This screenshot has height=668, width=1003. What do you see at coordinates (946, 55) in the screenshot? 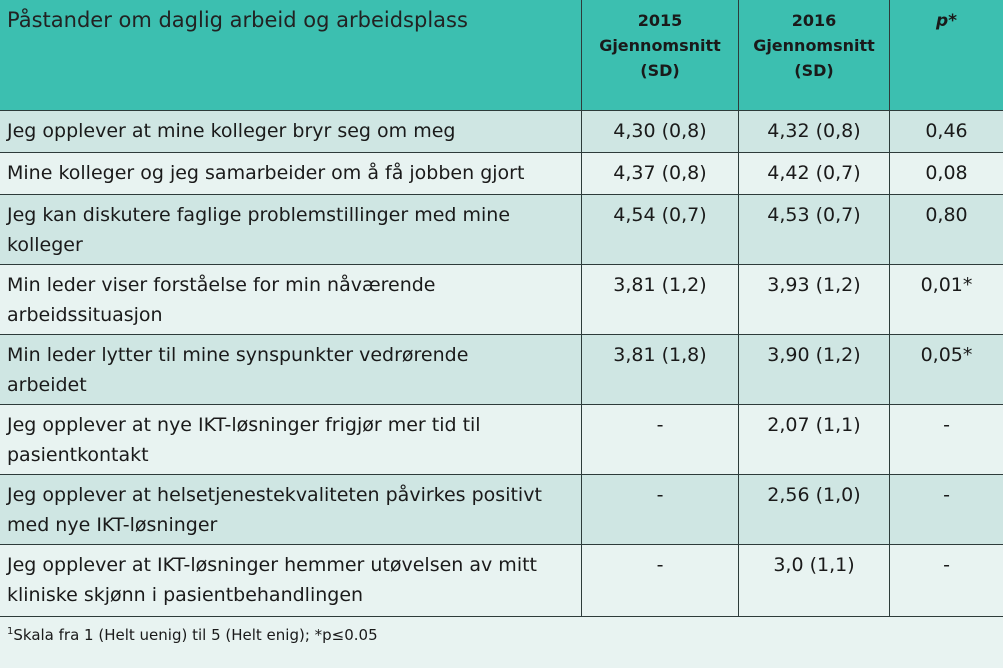
I see `header-p-cell: p*` at bounding box center [946, 55].